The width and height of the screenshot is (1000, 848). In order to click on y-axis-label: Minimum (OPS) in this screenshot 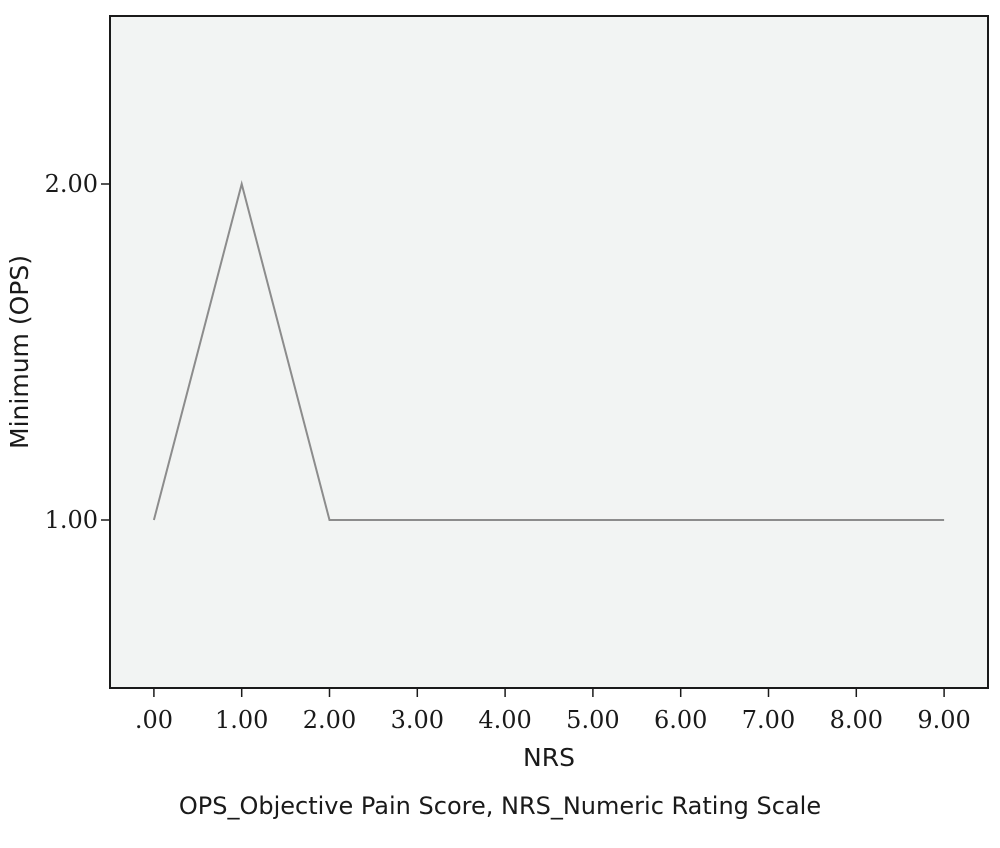, I will do `click(19, 352)`.